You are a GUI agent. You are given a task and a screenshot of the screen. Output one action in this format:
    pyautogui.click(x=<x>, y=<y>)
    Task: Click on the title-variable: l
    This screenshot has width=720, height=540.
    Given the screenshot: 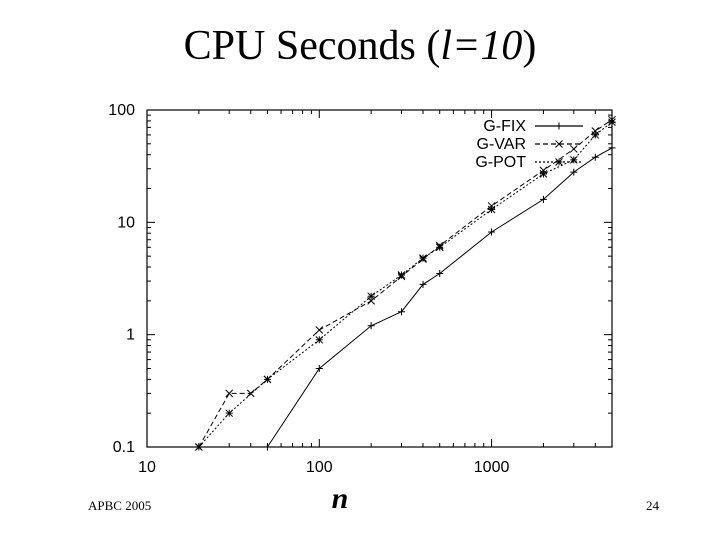 What is the action you would take?
    pyautogui.click(x=446, y=46)
    